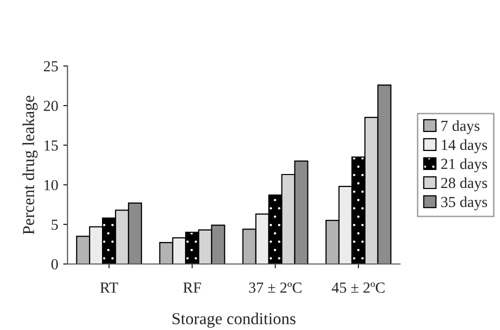 This screenshot has height=330, width=500. What do you see at coordinates (464, 165) in the screenshot?
I see `legend-label: 21 days` at bounding box center [464, 165].